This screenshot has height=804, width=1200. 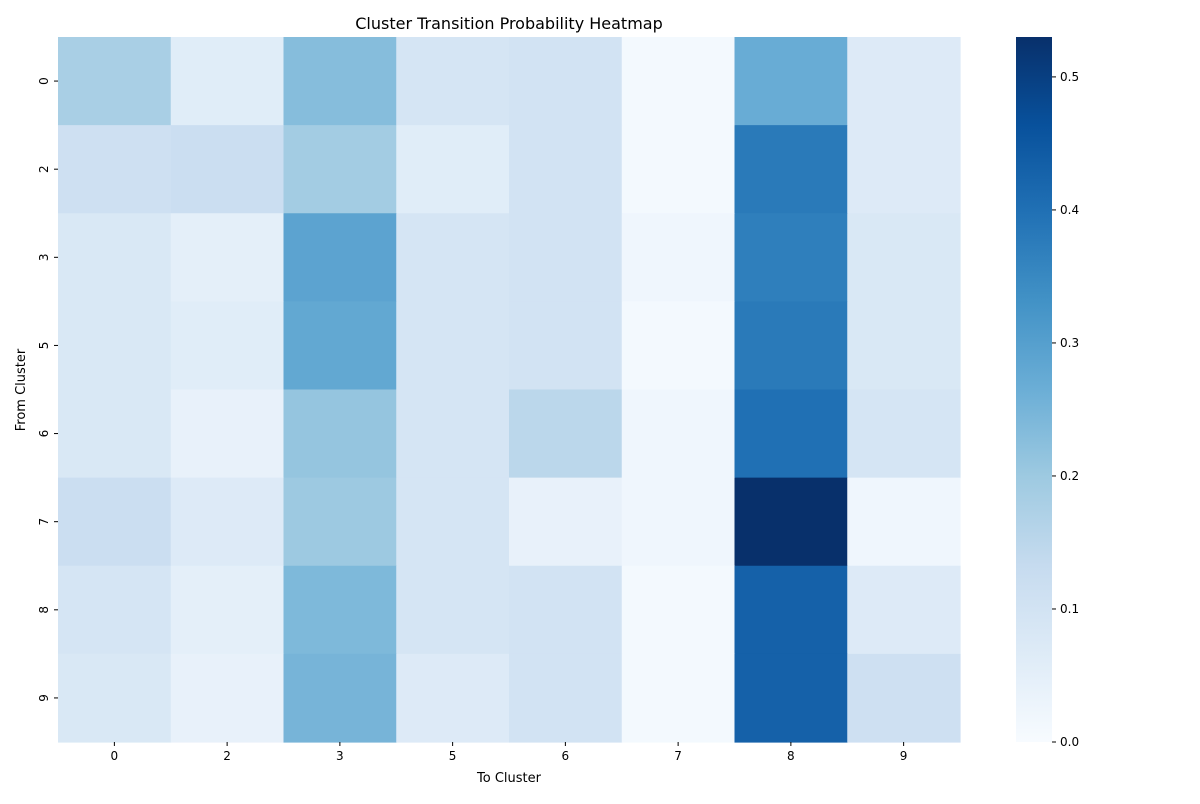 What do you see at coordinates (1069, 742) in the screenshot?
I see `colorbar-tick-label: 0.0` at bounding box center [1069, 742].